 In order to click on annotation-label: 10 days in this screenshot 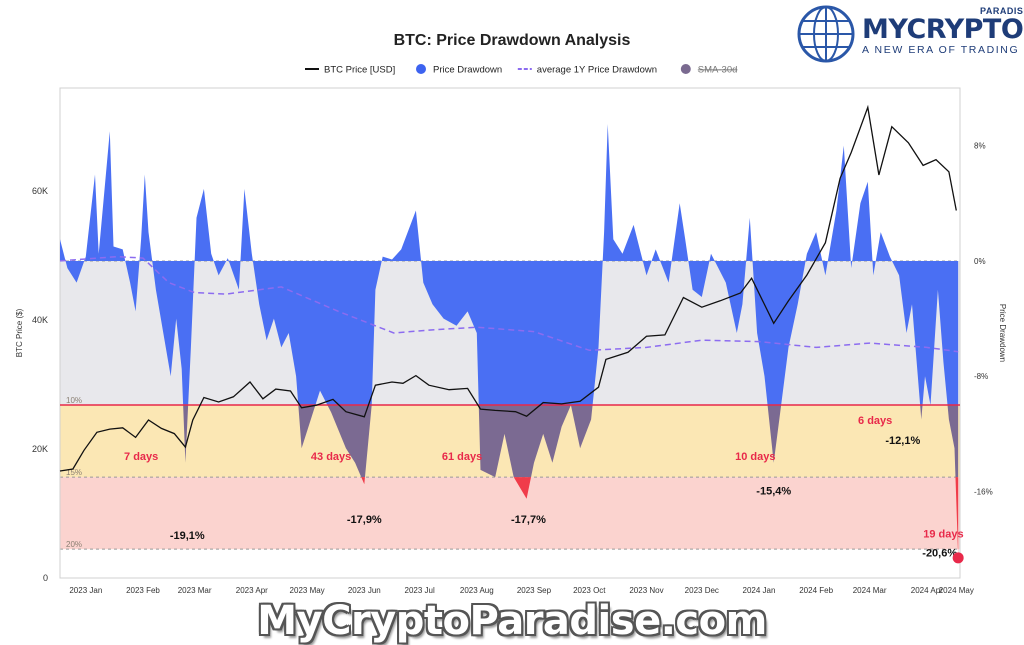, I will do `click(755, 457)`.